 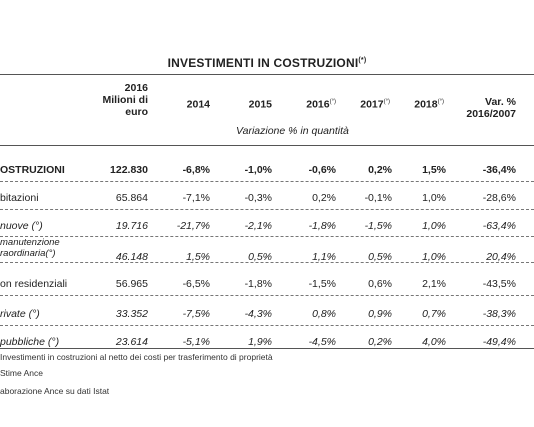 What do you see at coordinates (267, 145) in the screenshot?
I see `header-divider` at bounding box center [267, 145].